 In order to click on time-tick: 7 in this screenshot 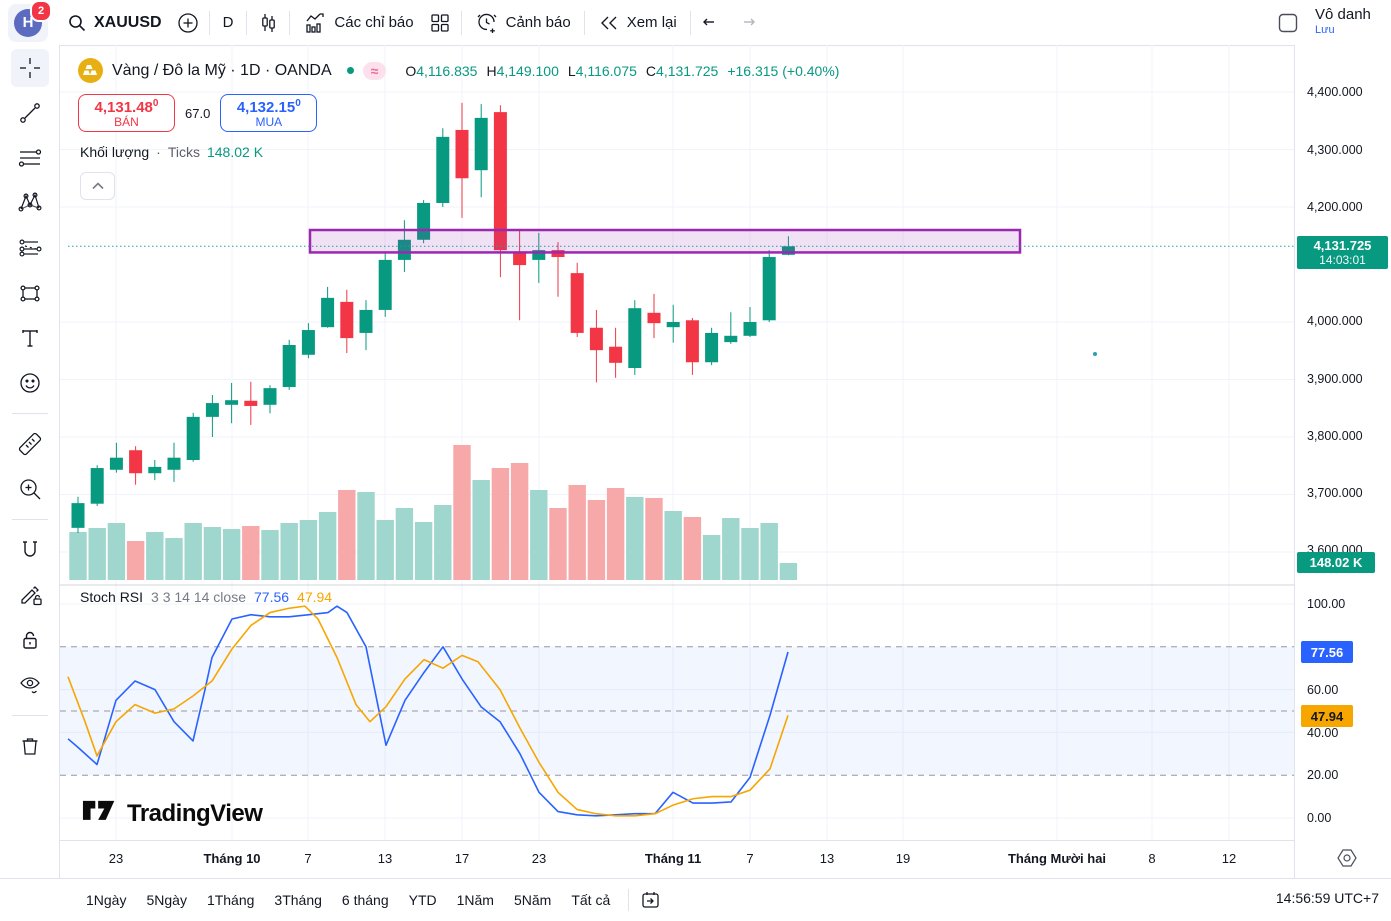, I will do `click(308, 858)`.